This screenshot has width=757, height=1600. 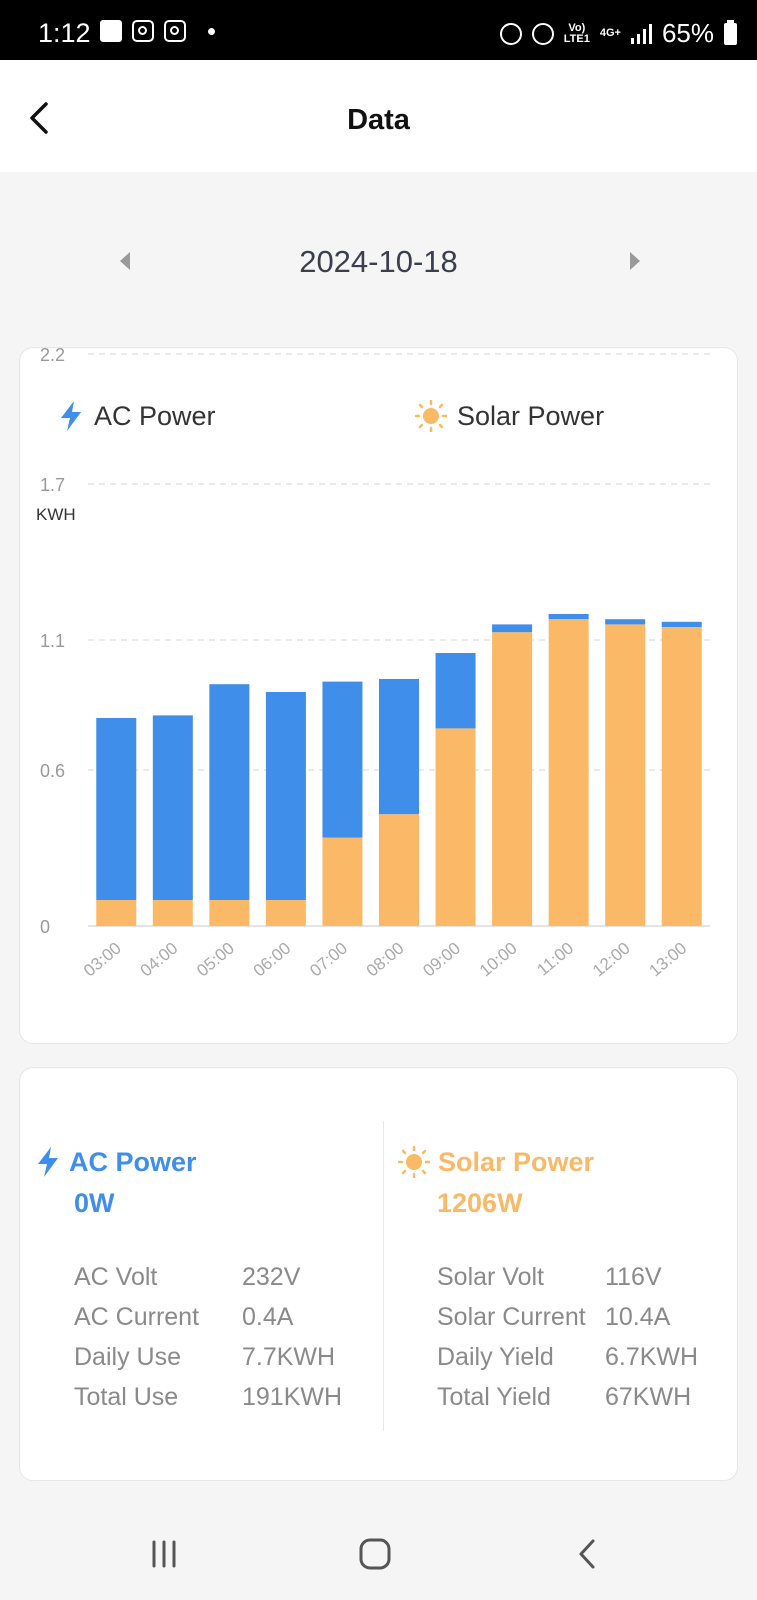 I want to click on solar-stat-row: Daily Yield 6.7KWH, so click(x=568, y=1357).